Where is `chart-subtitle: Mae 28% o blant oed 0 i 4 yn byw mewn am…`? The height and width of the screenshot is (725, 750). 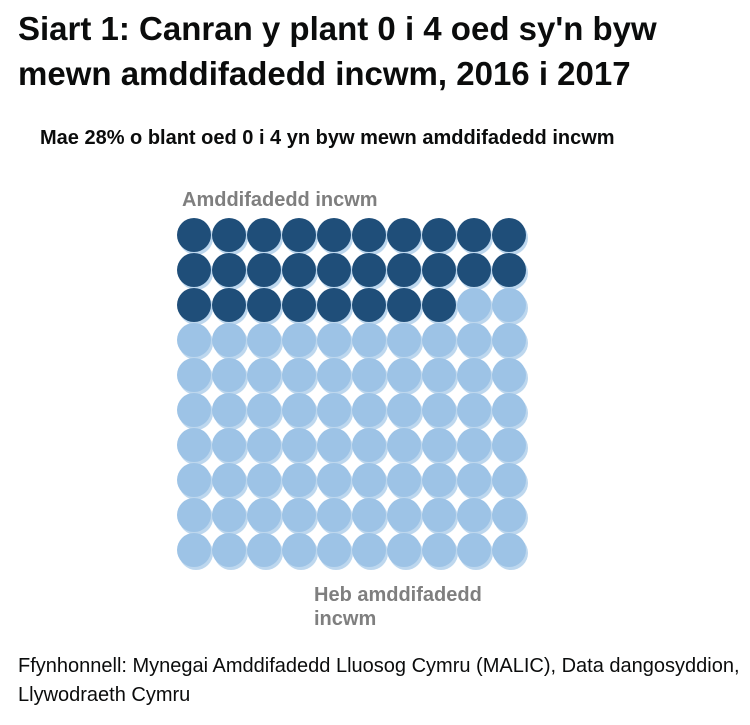 chart-subtitle: Mae 28% o blant oed 0 i 4 yn byw mewn am… is located at coordinates (327, 138).